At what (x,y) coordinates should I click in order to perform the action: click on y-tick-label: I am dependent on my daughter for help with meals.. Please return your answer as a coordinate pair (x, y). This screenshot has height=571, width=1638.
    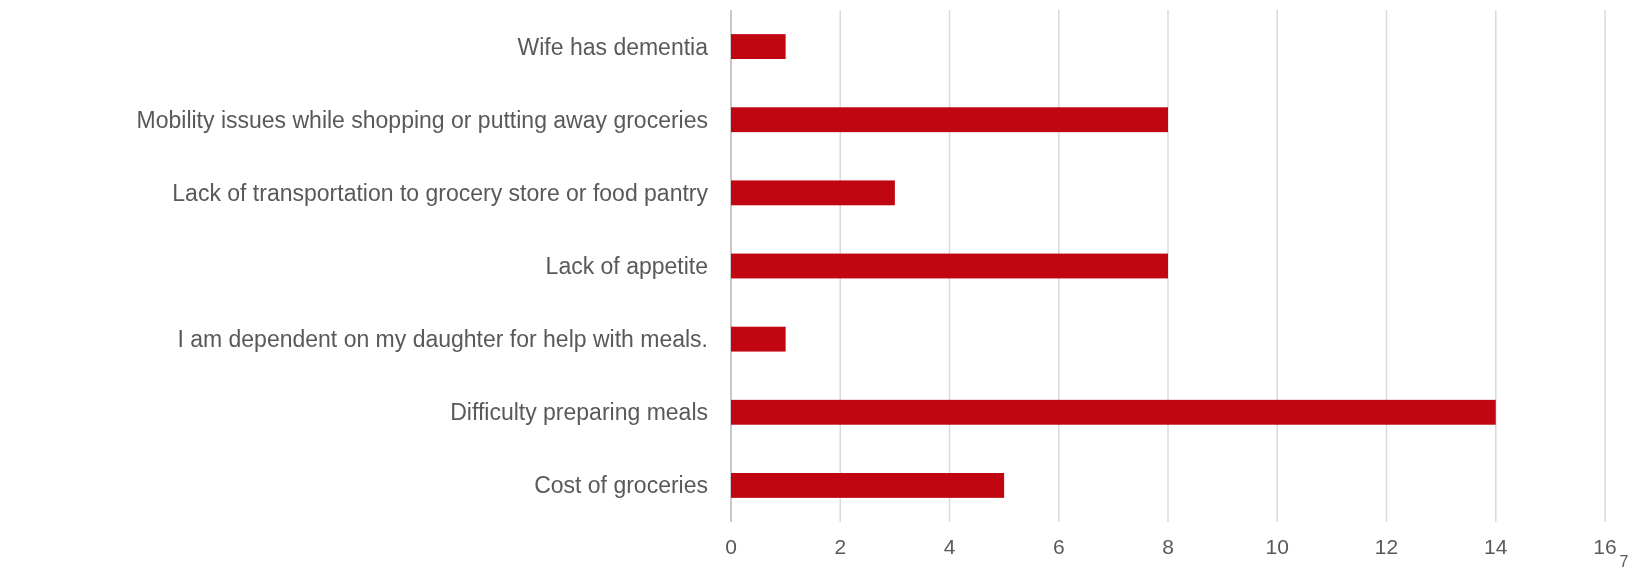
    Looking at the image, I should click on (442, 339).